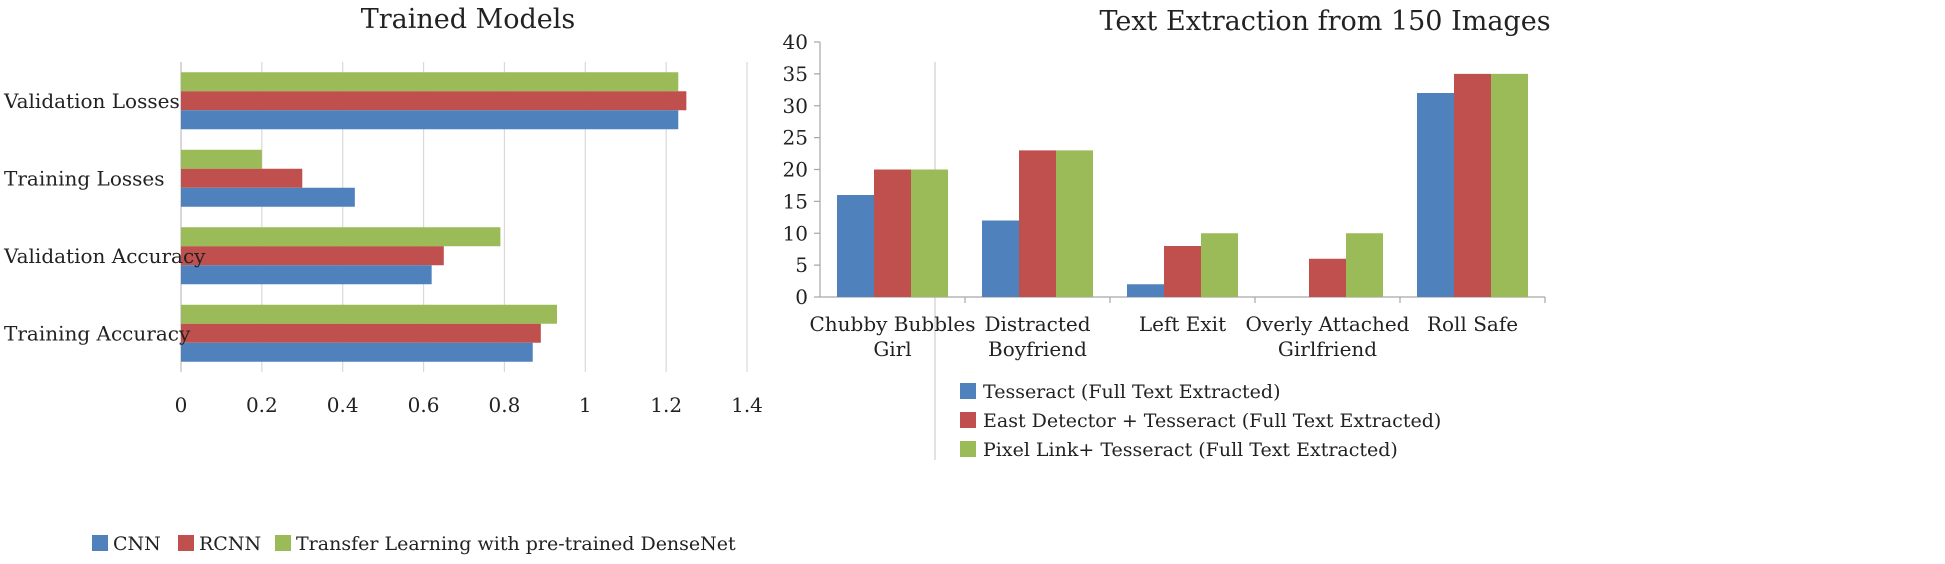 This screenshot has width=1945, height=564. Describe the element at coordinates (268, 197) in the screenshot. I see `bar-cnn-training-losses` at that location.